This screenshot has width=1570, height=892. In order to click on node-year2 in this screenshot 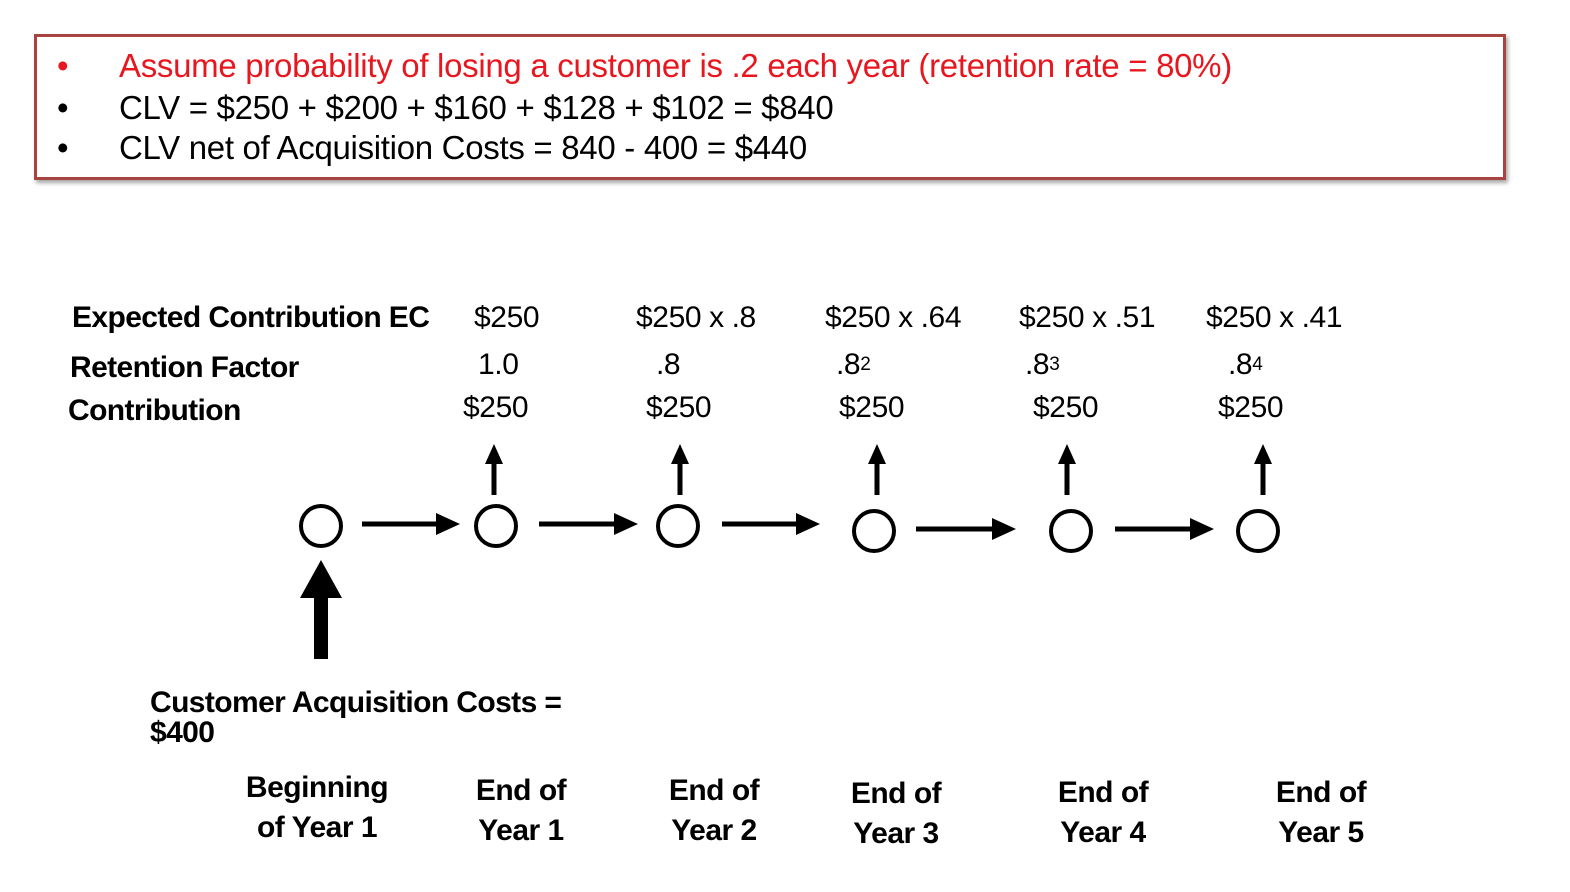, I will do `click(678, 526)`.